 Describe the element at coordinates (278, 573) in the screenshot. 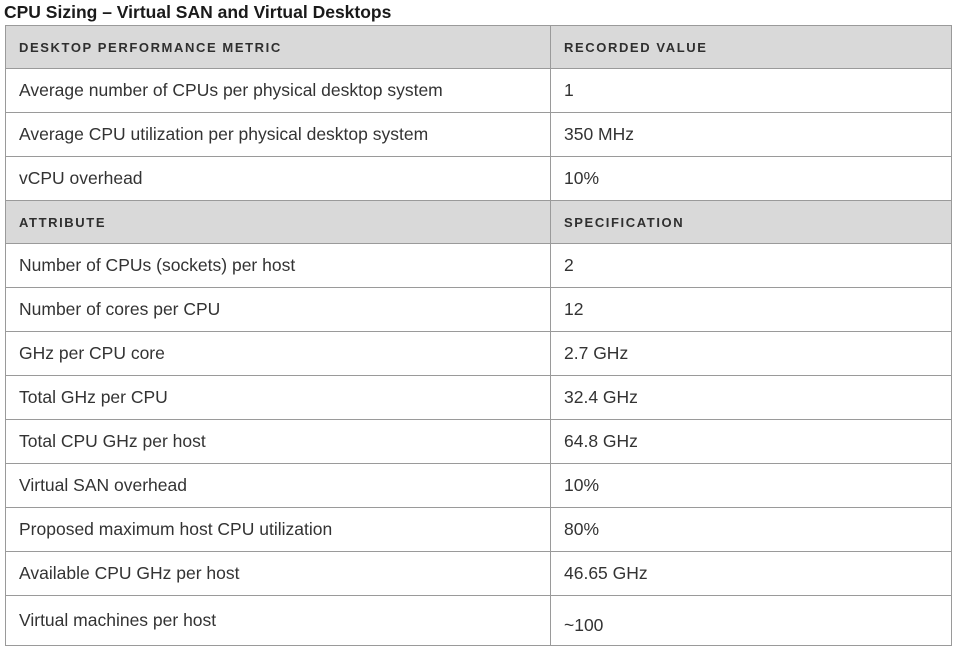

I see `row-label: Available CPU GHz per host` at that location.